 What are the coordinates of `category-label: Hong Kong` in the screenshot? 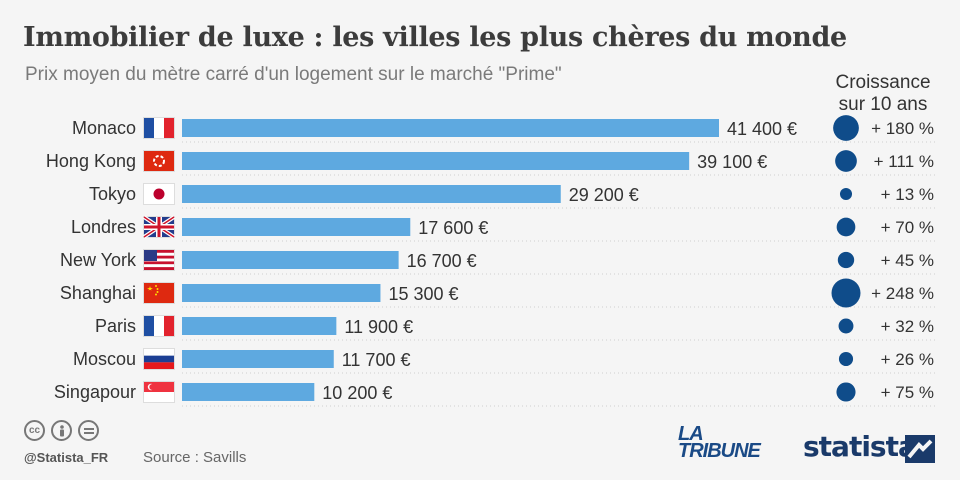 It's located at (91, 161).